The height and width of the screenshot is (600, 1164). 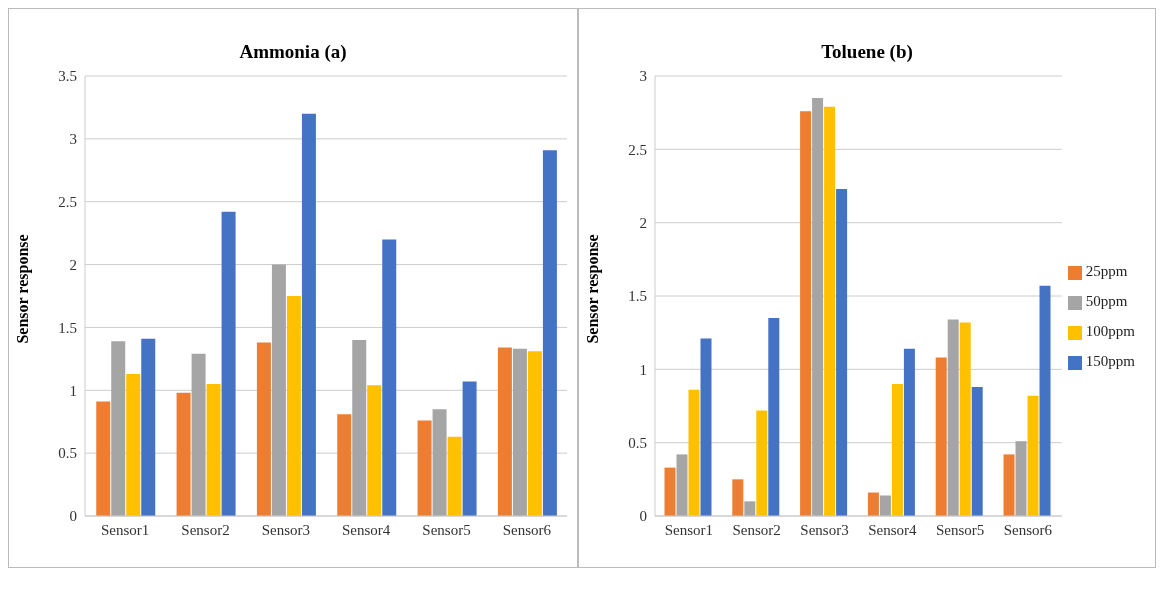 What do you see at coordinates (67, 76) in the screenshot?
I see `y-tick-label: 3.5` at bounding box center [67, 76].